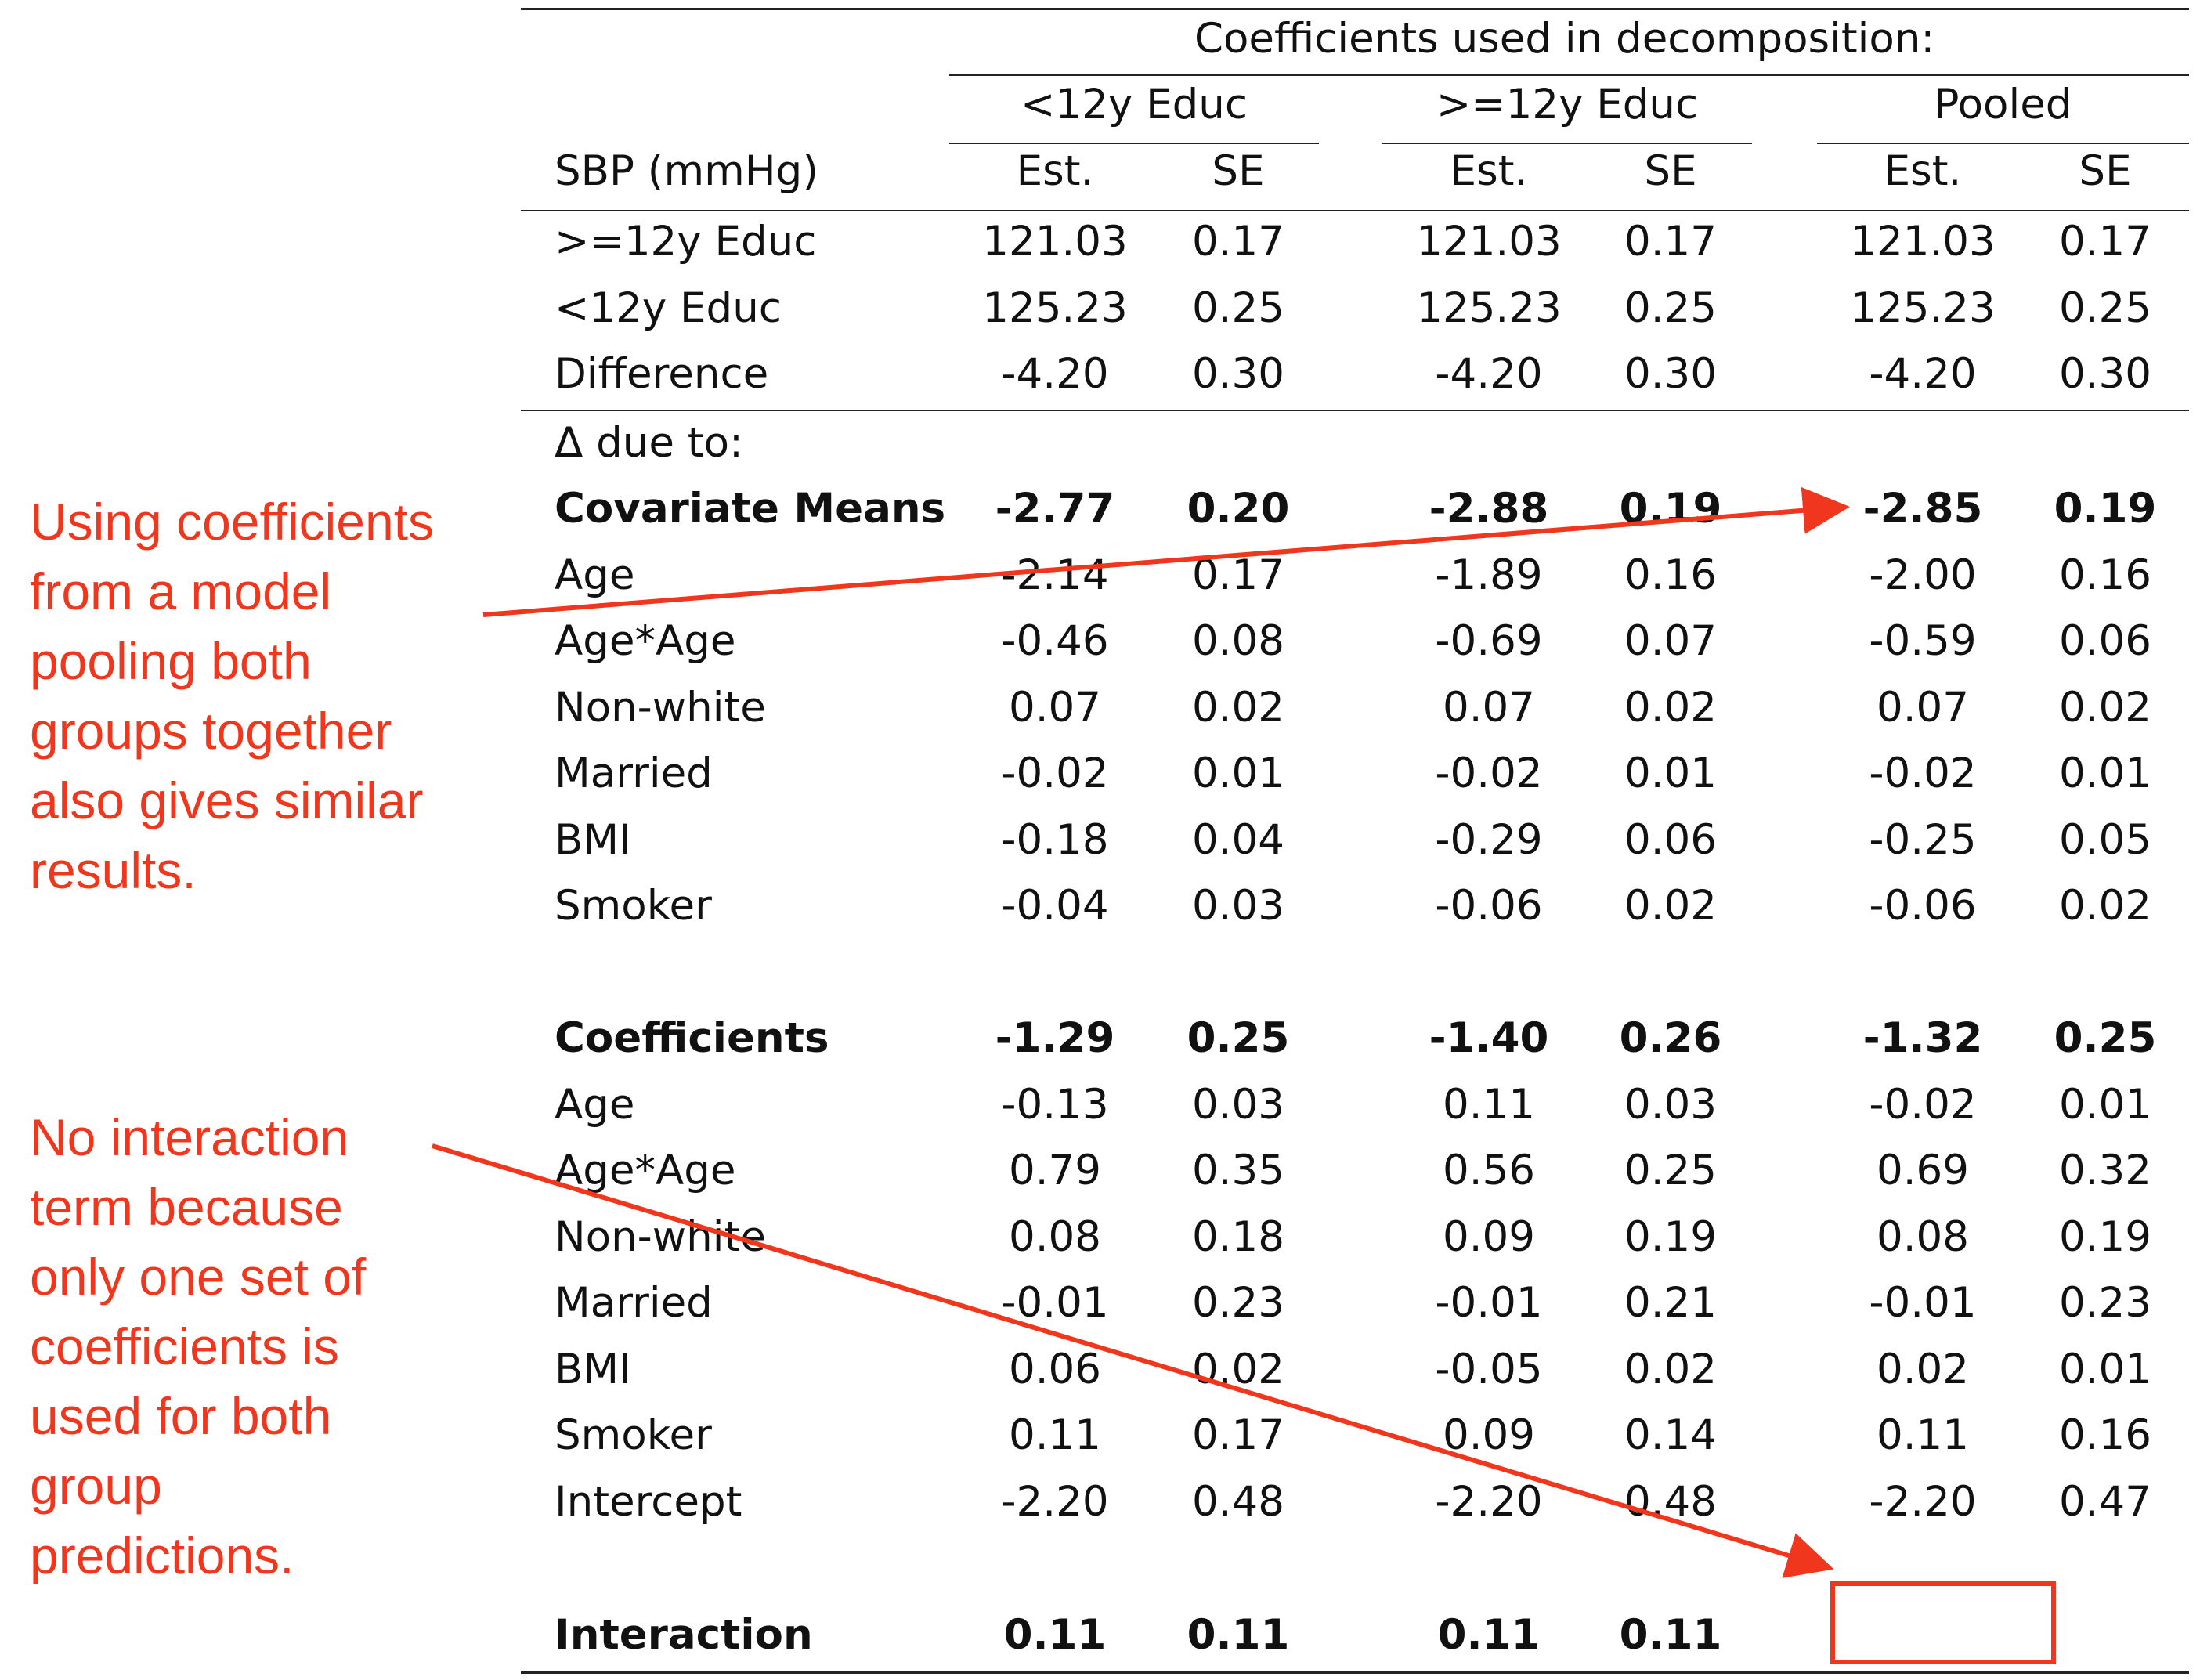 The image size is (2200, 1680). What do you see at coordinates (1670, 1435) in the screenshot?
I see `table-cell: 0.14` at bounding box center [1670, 1435].